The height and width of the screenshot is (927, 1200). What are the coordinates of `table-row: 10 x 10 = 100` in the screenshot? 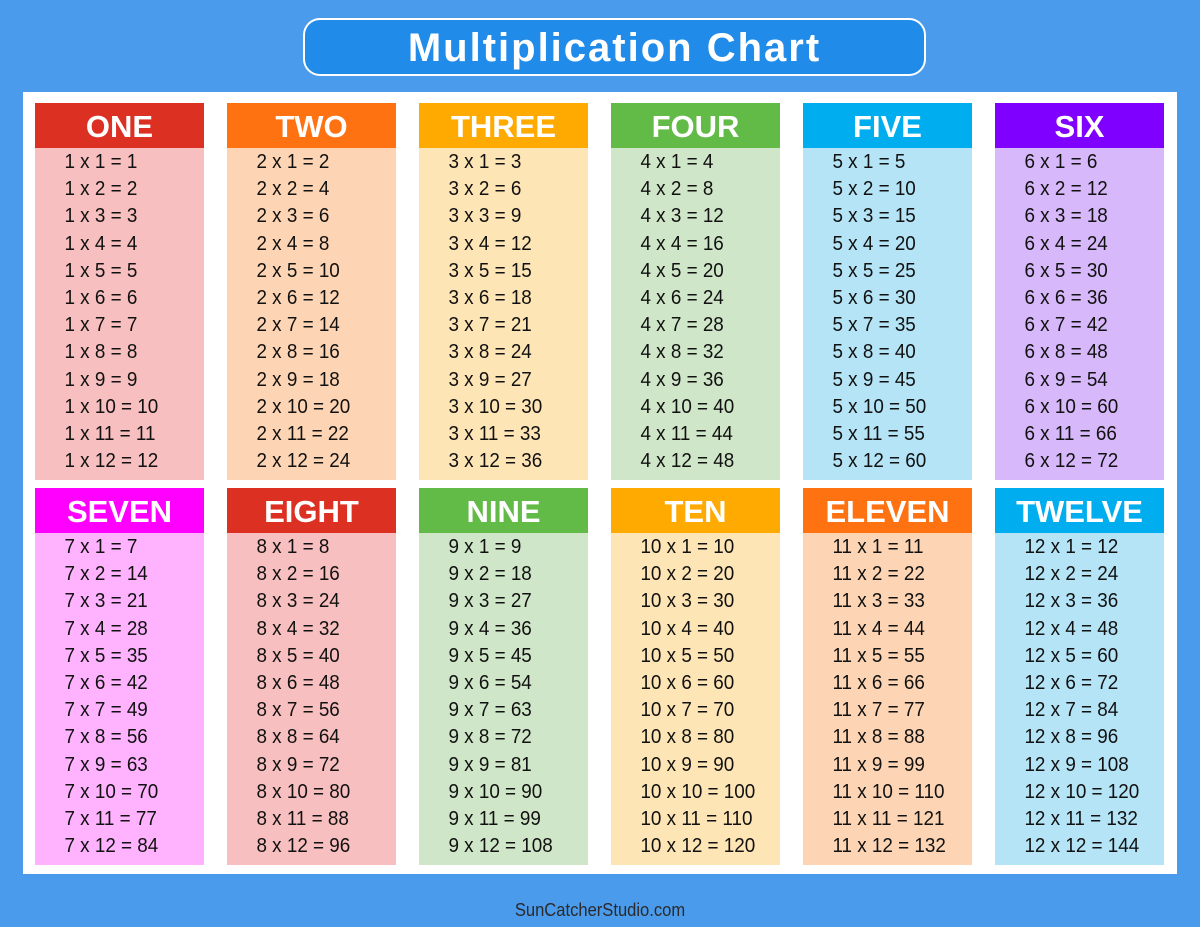 It's located at (698, 791).